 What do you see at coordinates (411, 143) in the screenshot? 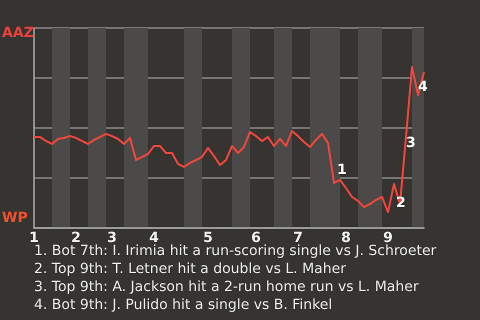
I see `annotation: 3` at bounding box center [411, 143].